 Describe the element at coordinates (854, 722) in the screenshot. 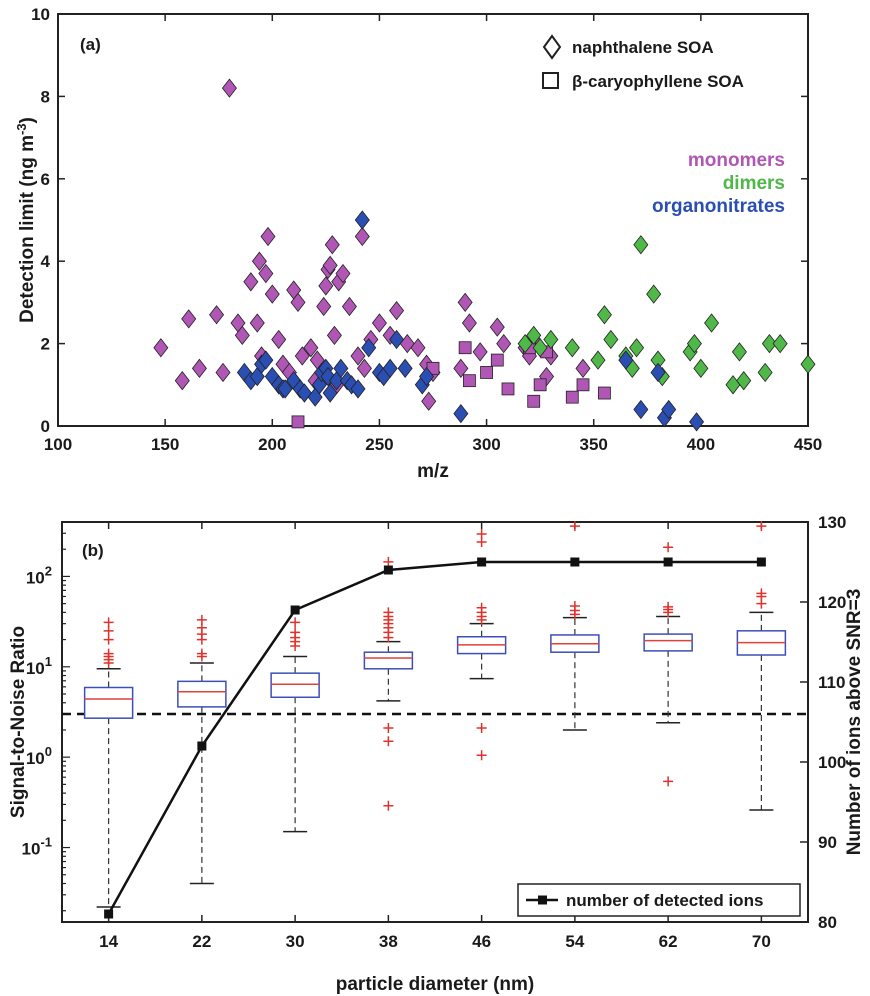

I see `y2-axis-label: Number of ions above SNR=3` at that location.